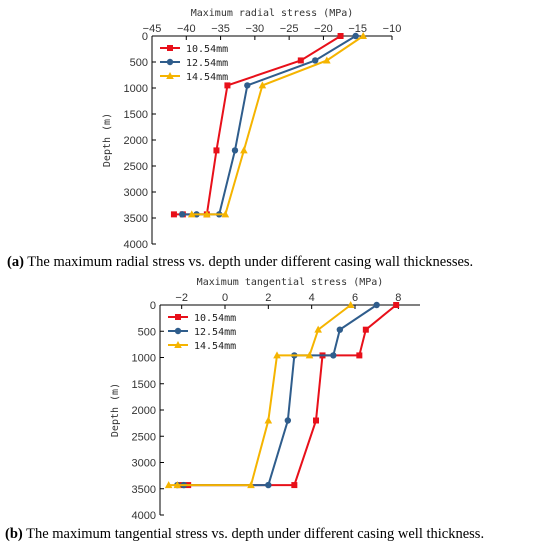  What do you see at coordinates (181, 298) in the screenshot?
I see `b-x-tick-label: −2` at bounding box center [181, 298].